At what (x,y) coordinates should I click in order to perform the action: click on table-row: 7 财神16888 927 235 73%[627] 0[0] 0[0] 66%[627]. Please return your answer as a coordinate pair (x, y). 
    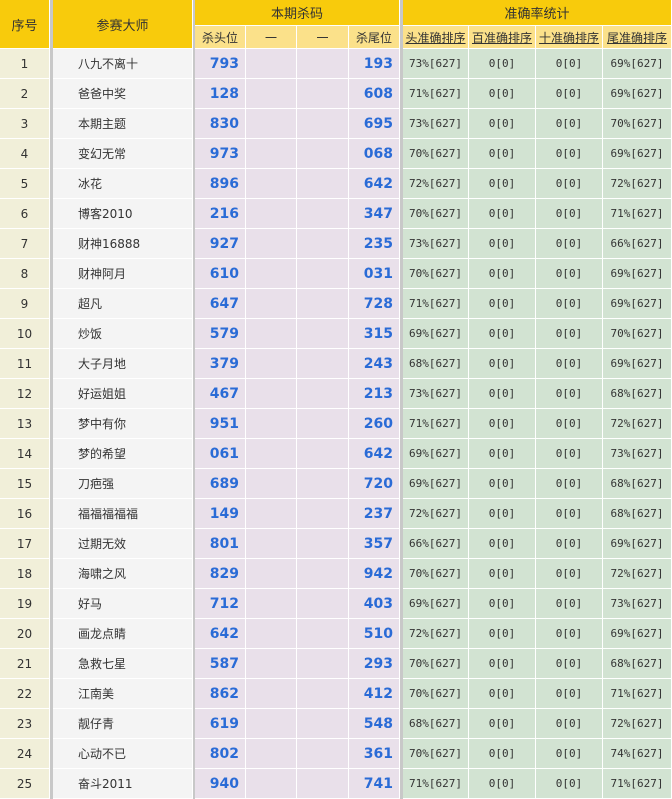
    Looking at the image, I should click on (336, 244).